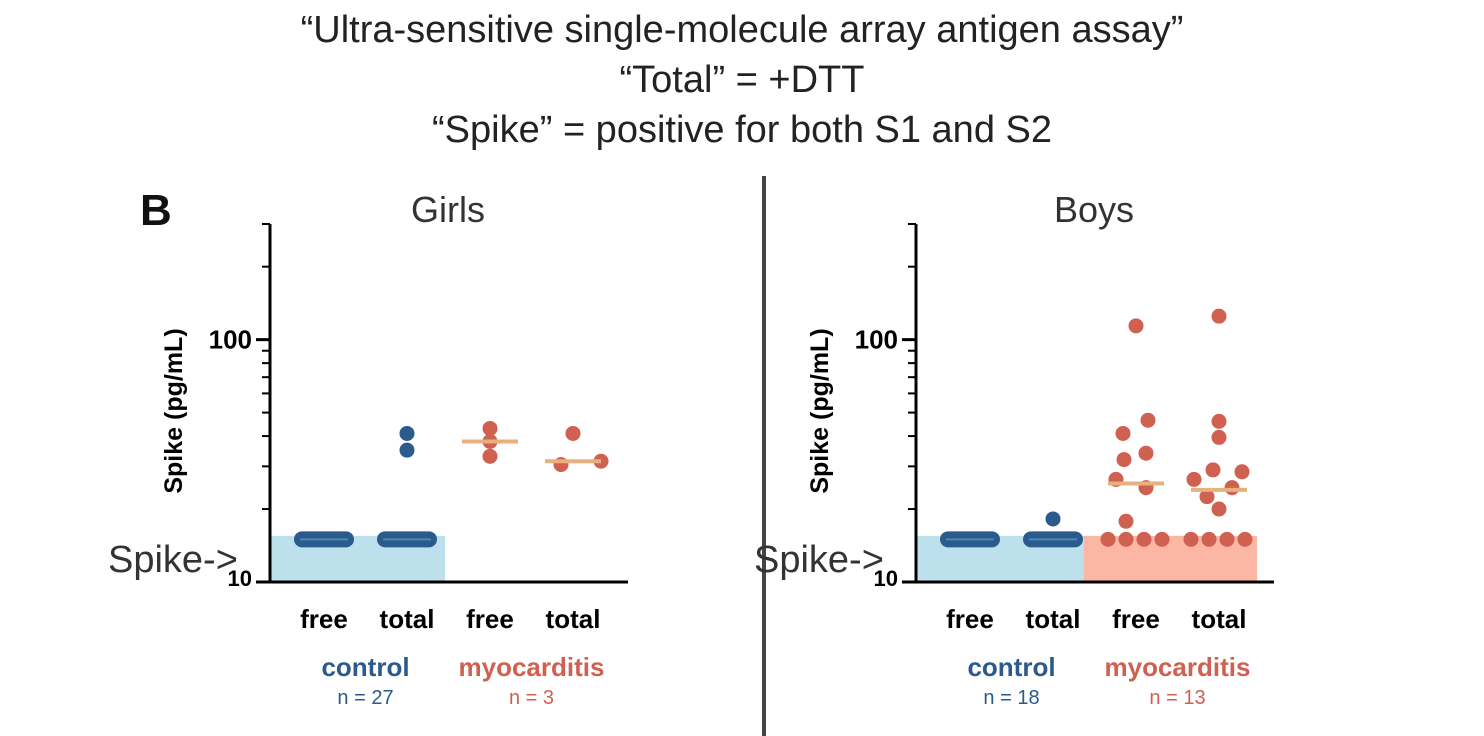 The image size is (1484, 736). What do you see at coordinates (531, 698) in the screenshot?
I see `group-n-myocarditis: n = 3` at bounding box center [531, 698].